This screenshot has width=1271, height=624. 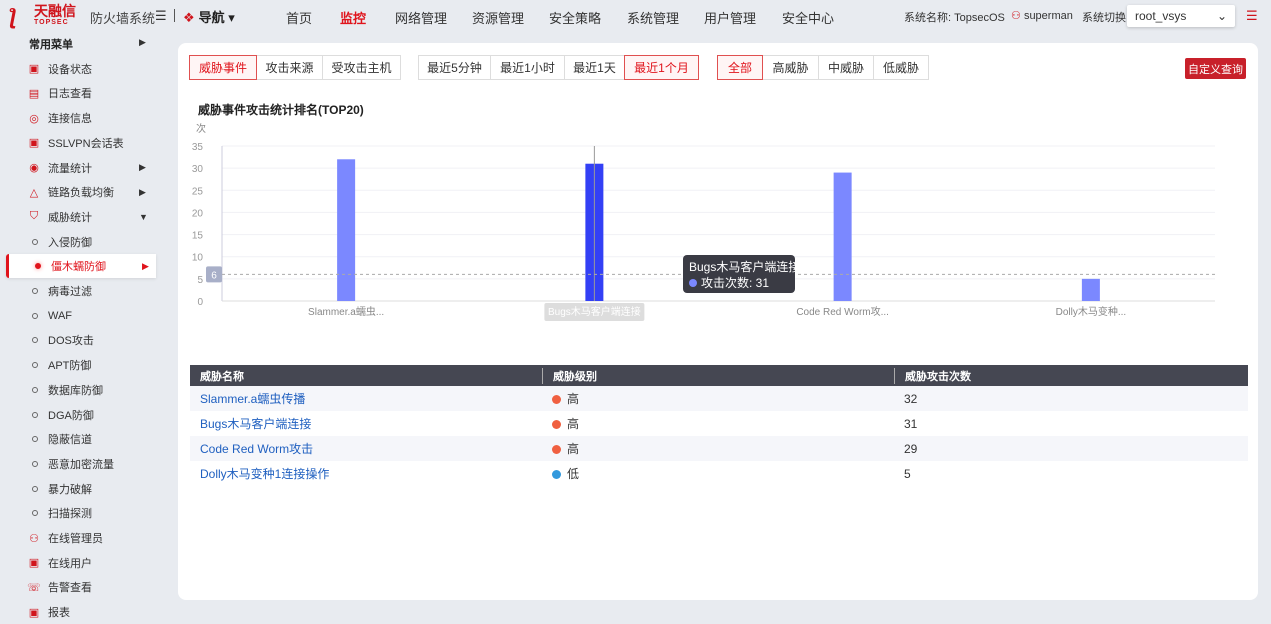 I want to click on sidebar-item: ▣ 设备状态, so click(x=78, y=69).